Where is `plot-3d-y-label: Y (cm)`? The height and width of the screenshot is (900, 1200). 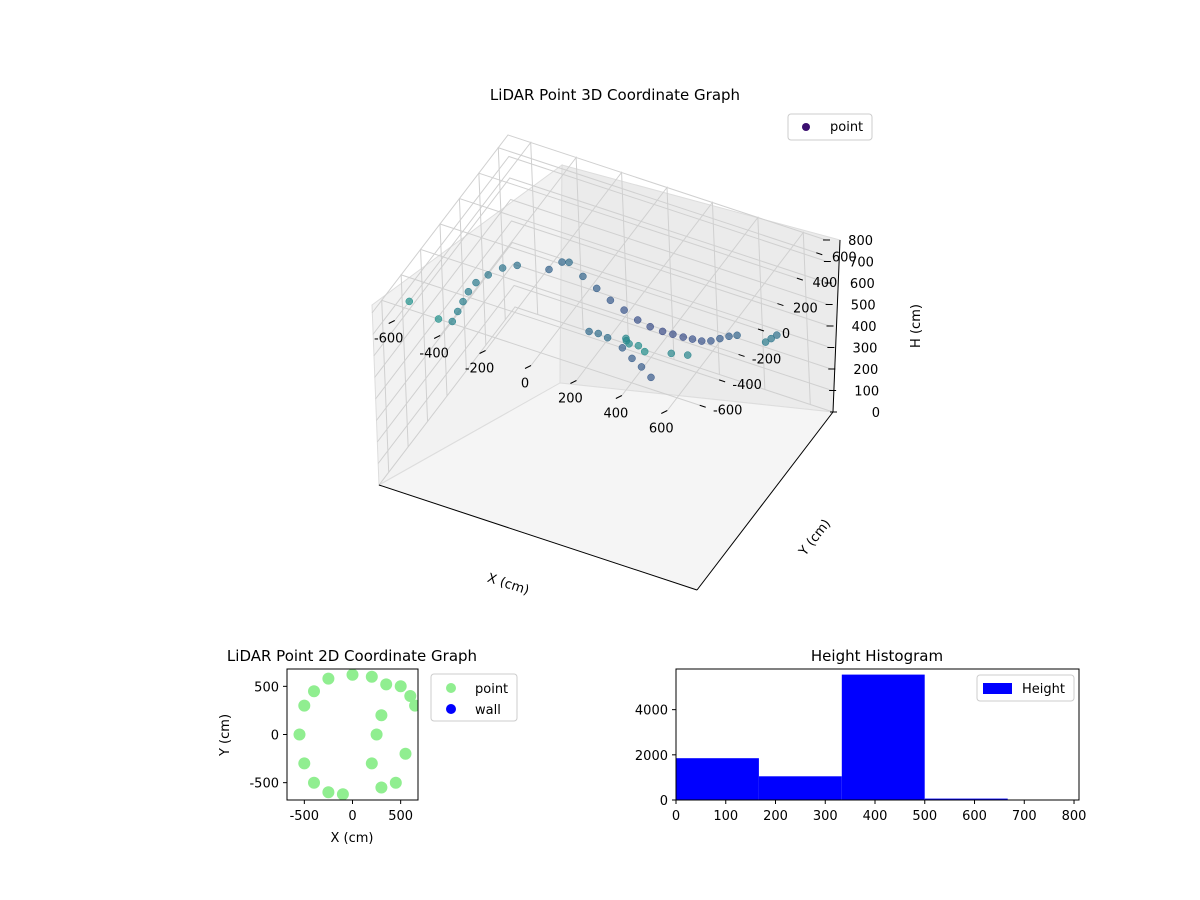 plot-3d-y-label: Y (cm) is located at coordinates (815, 538).